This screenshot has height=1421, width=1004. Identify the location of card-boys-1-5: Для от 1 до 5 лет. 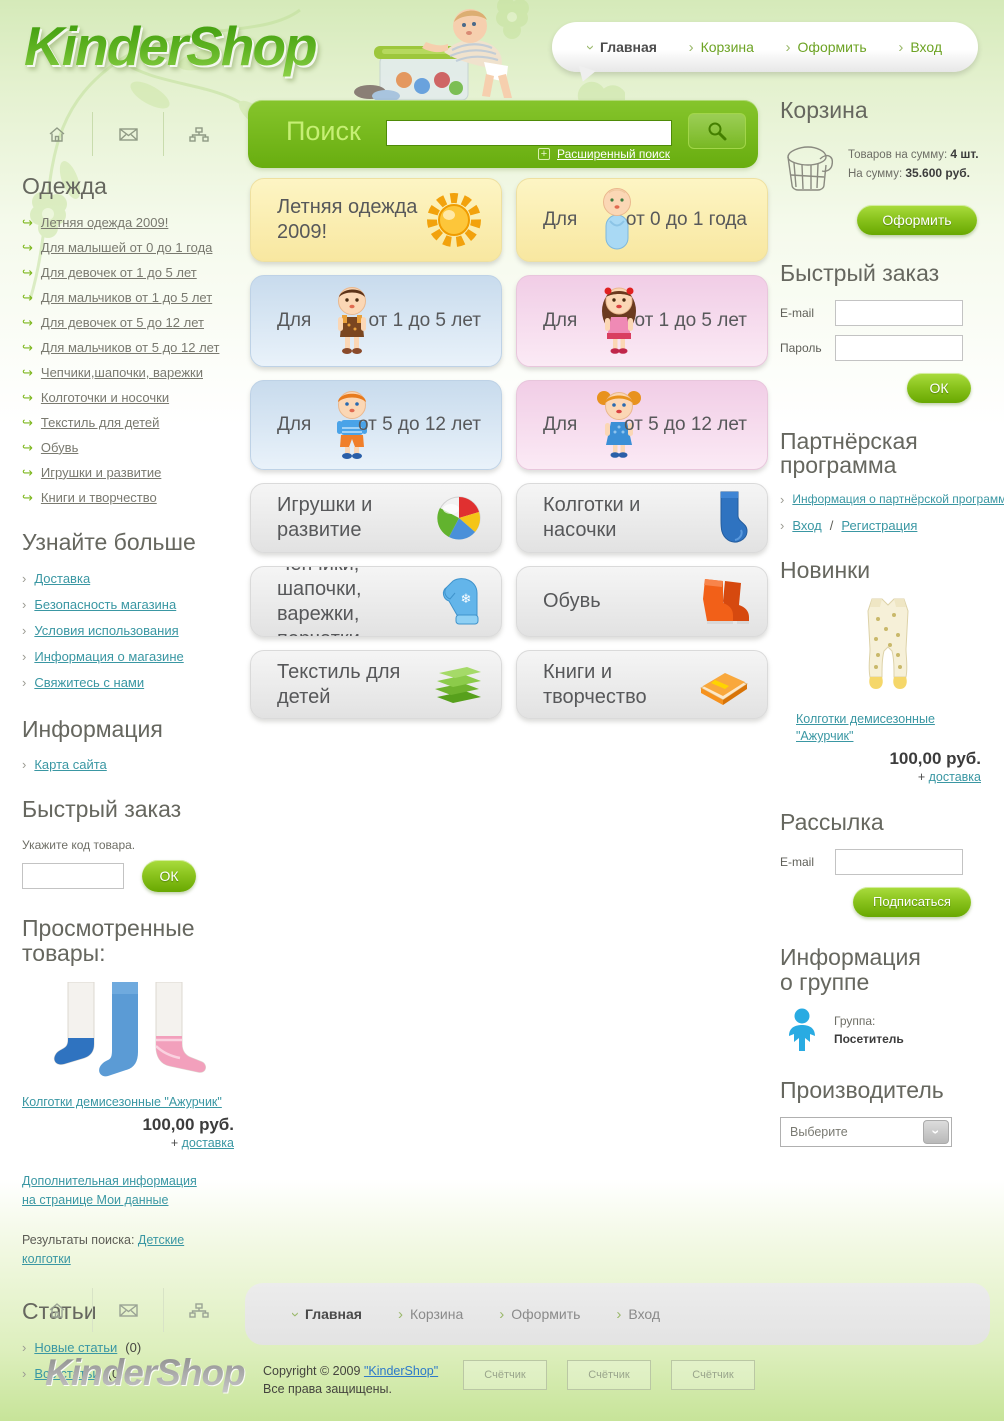
(376, 321).